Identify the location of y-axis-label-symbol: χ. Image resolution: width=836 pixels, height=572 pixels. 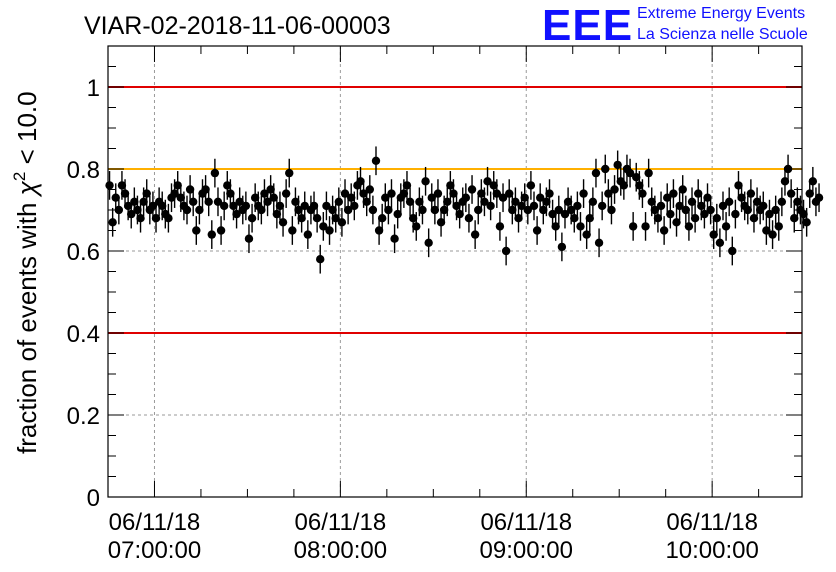
(27, 188).